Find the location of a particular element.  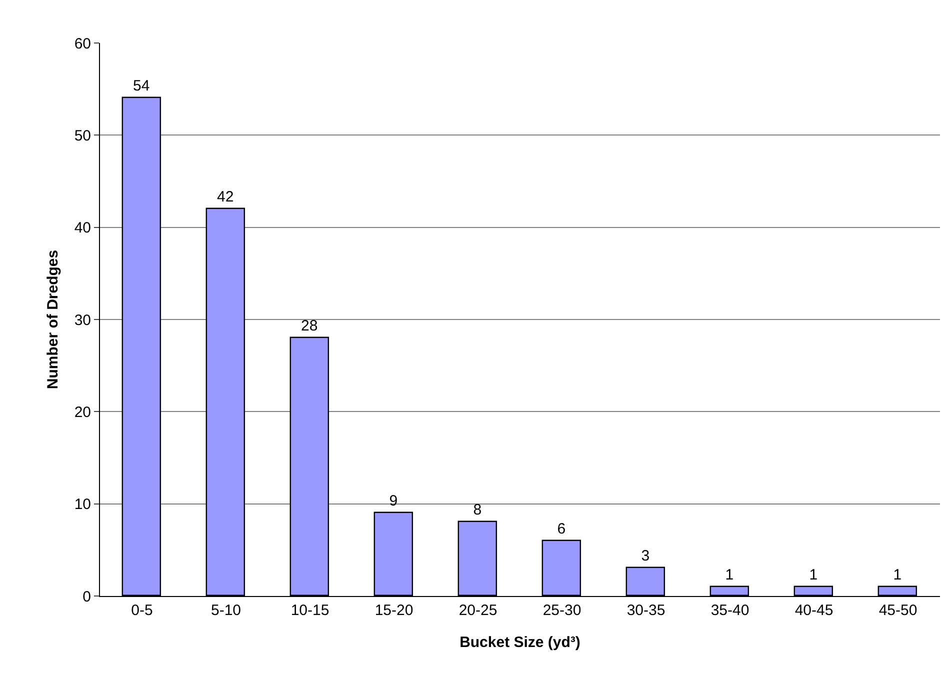

x-tick-label: 5-10 is located at coordinates (226, 610).